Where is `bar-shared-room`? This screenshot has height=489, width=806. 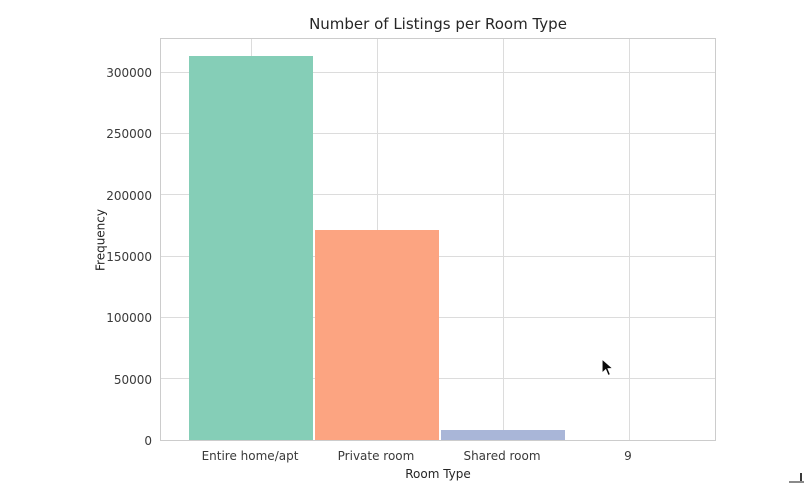
bar-shared-room is located at coordinates (503, 435).